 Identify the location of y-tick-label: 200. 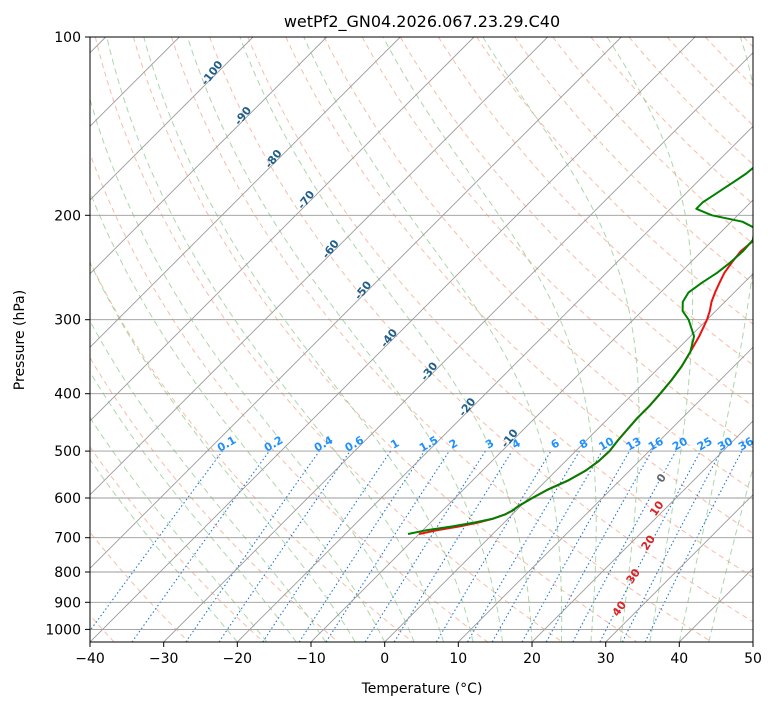
(67, 216).